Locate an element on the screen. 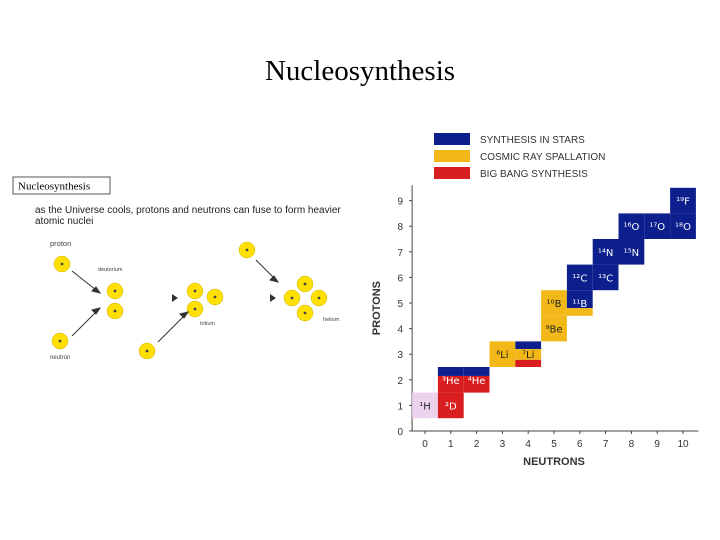 The image size is (720, 540). nuclide-cell: ¹H is located at coordinates (425, 405).